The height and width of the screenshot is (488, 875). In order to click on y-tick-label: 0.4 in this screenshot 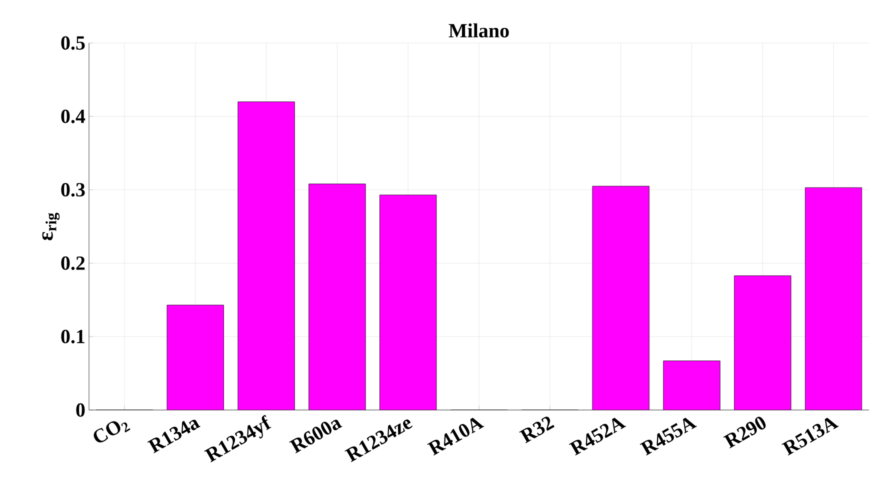, I will do `click(73, 117)`.